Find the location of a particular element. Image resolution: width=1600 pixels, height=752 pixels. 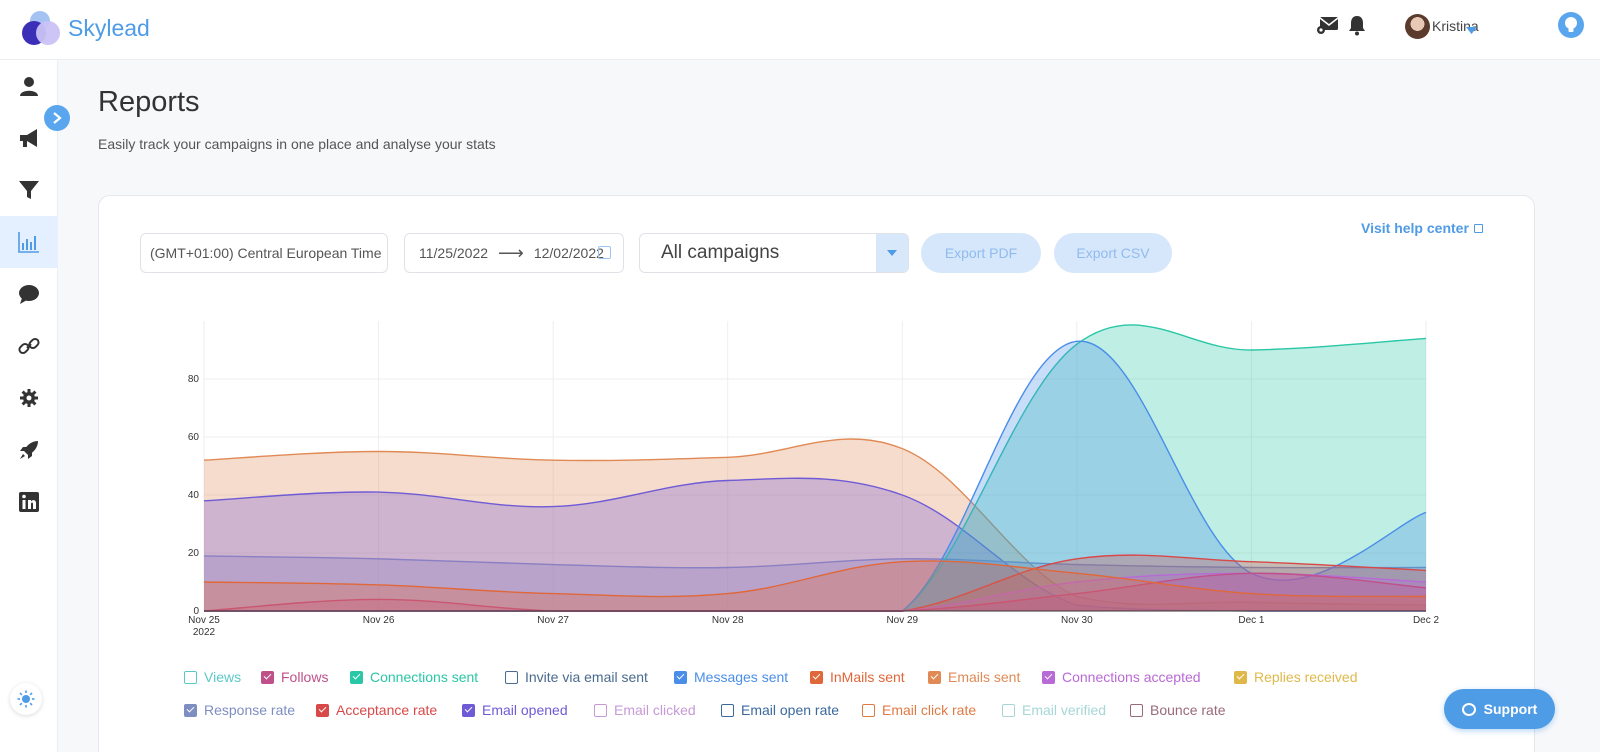

campaign-value: All campaigns is located at coordinates (720, 252).